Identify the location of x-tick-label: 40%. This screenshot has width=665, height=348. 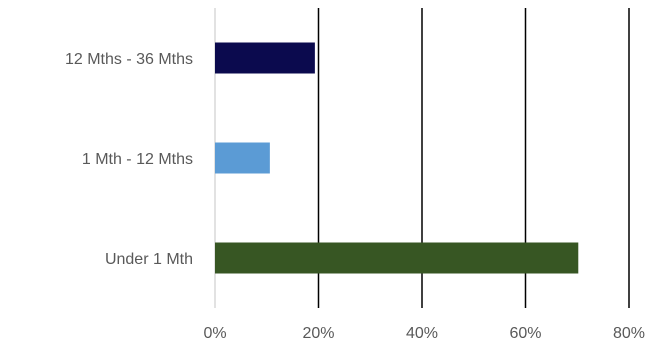
(422, 333).